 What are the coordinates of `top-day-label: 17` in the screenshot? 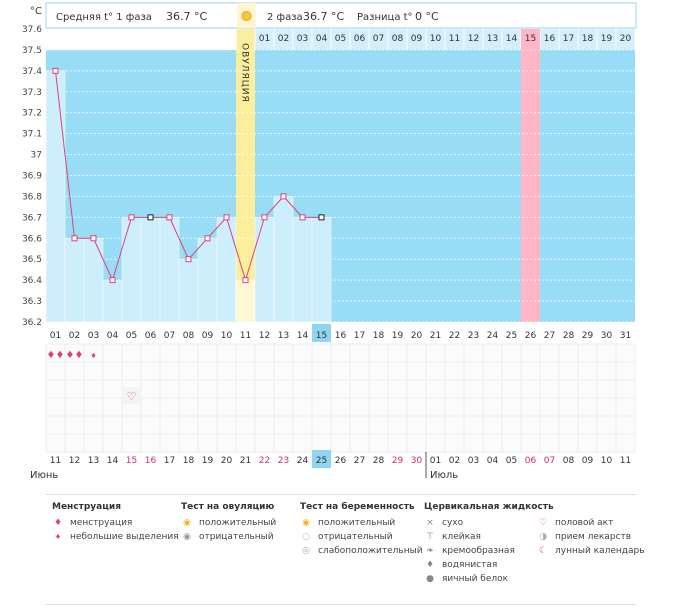 It's located at (568, 39).